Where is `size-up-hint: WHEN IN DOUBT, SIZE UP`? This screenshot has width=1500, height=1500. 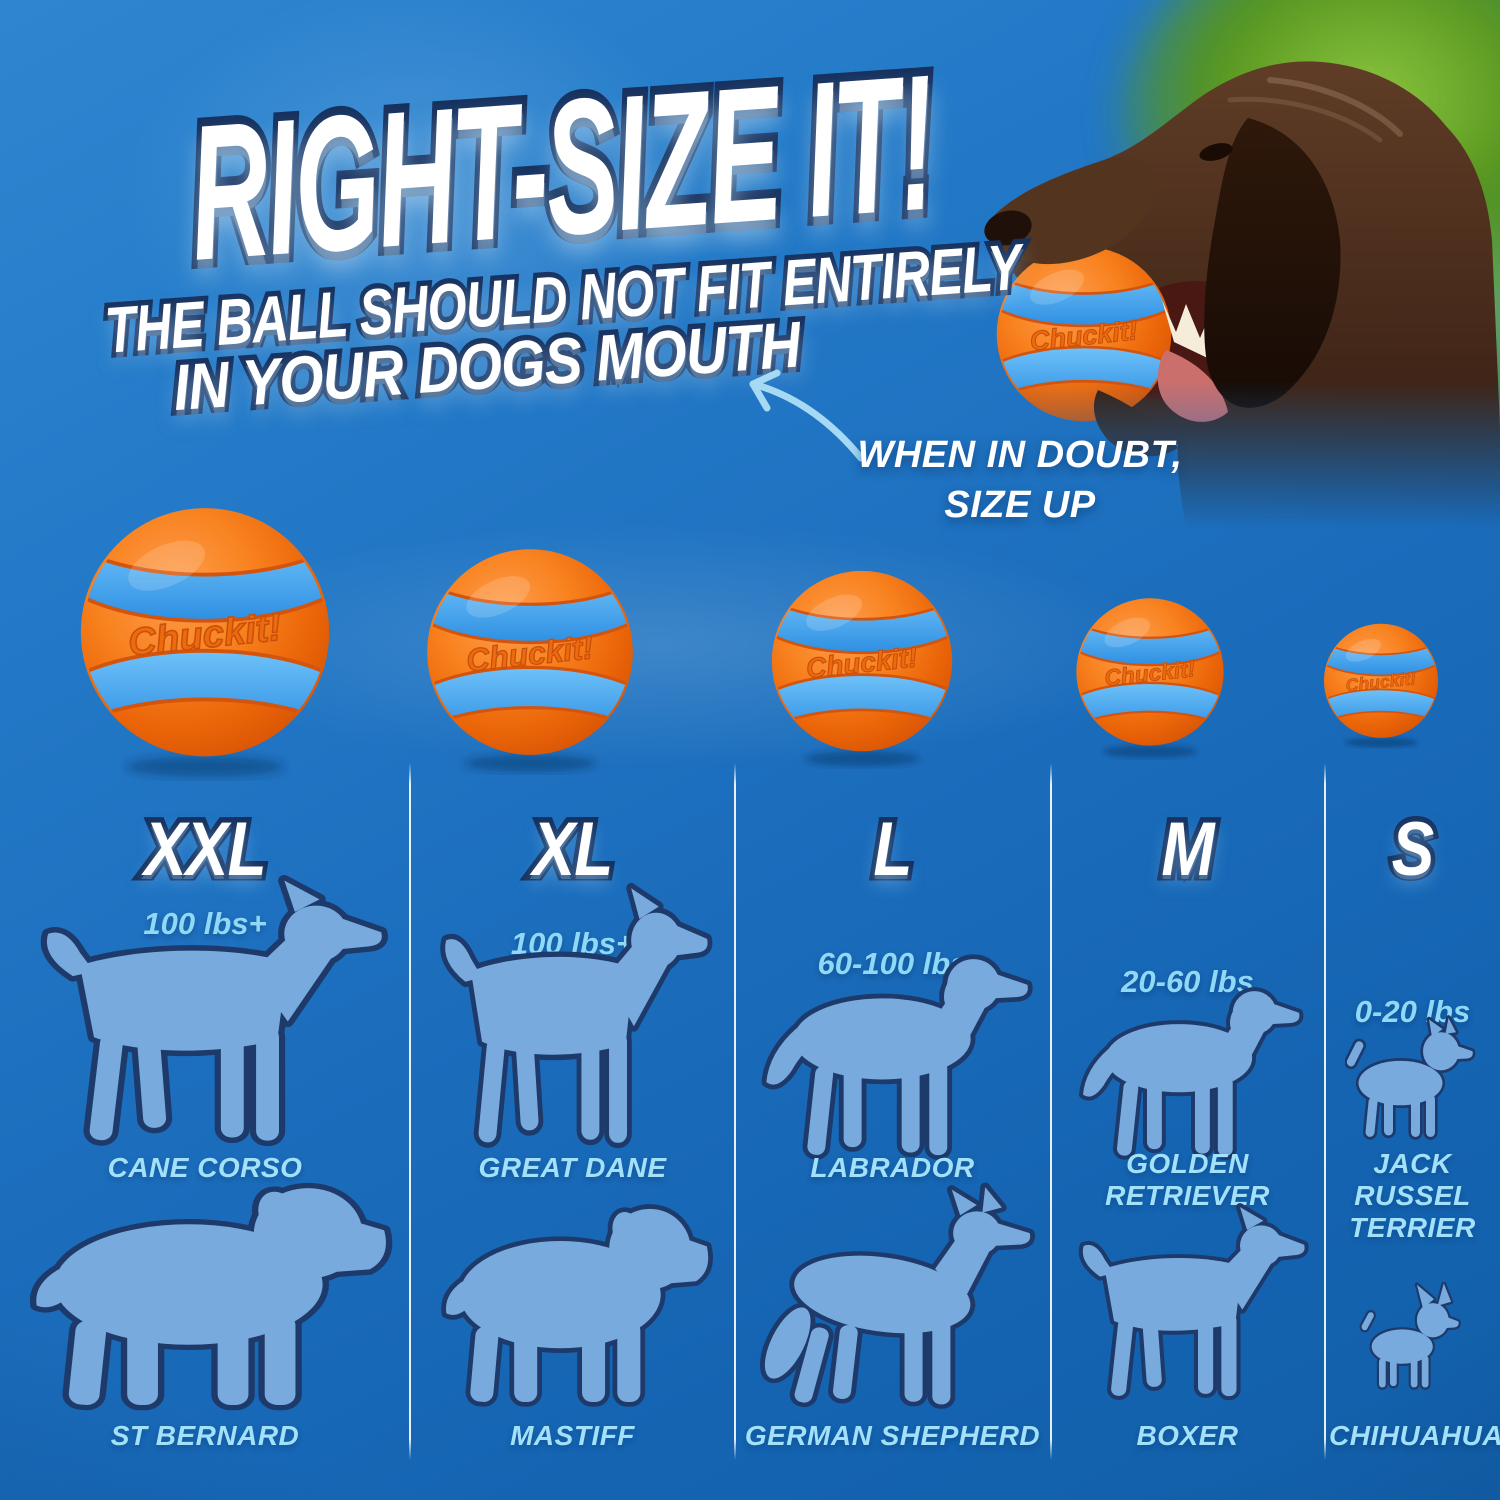
size-up-hint: WHEN IN DOUBT, SIZE UP is located at coordinates (1020, 480).